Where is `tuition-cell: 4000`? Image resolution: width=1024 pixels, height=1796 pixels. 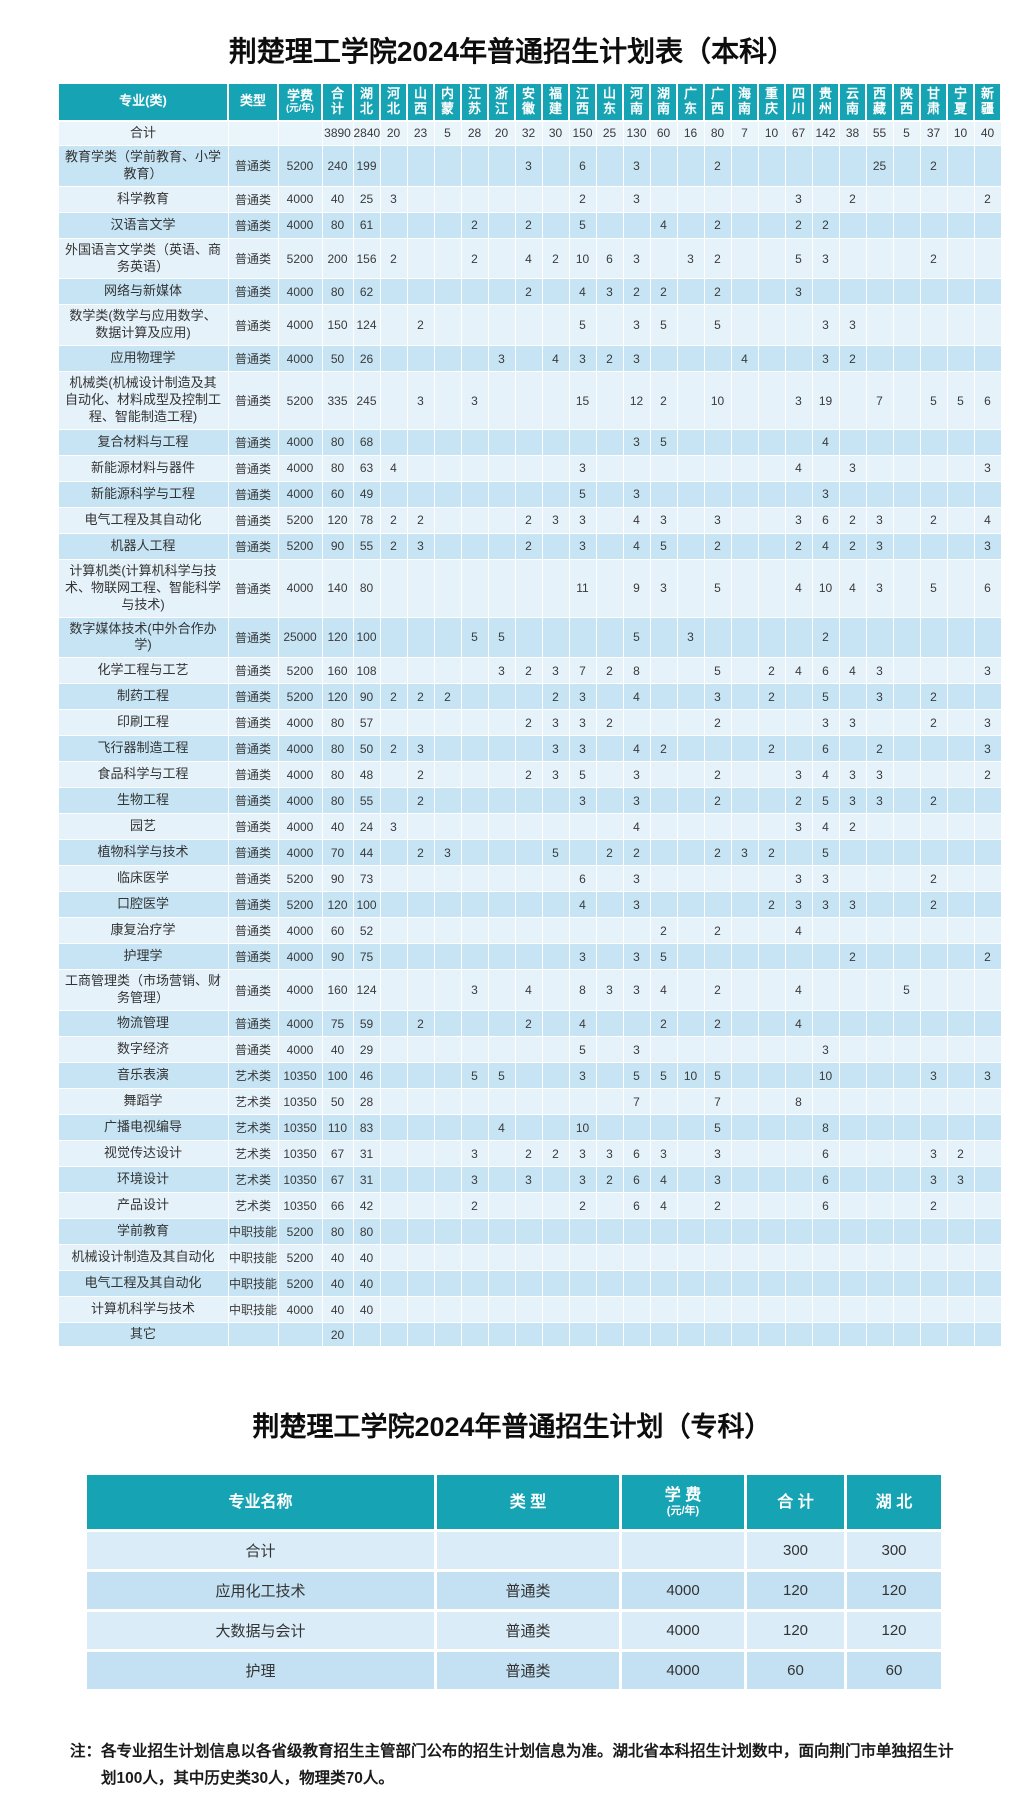
tuition-cell: 4000 is located at coordinates (300, 931).